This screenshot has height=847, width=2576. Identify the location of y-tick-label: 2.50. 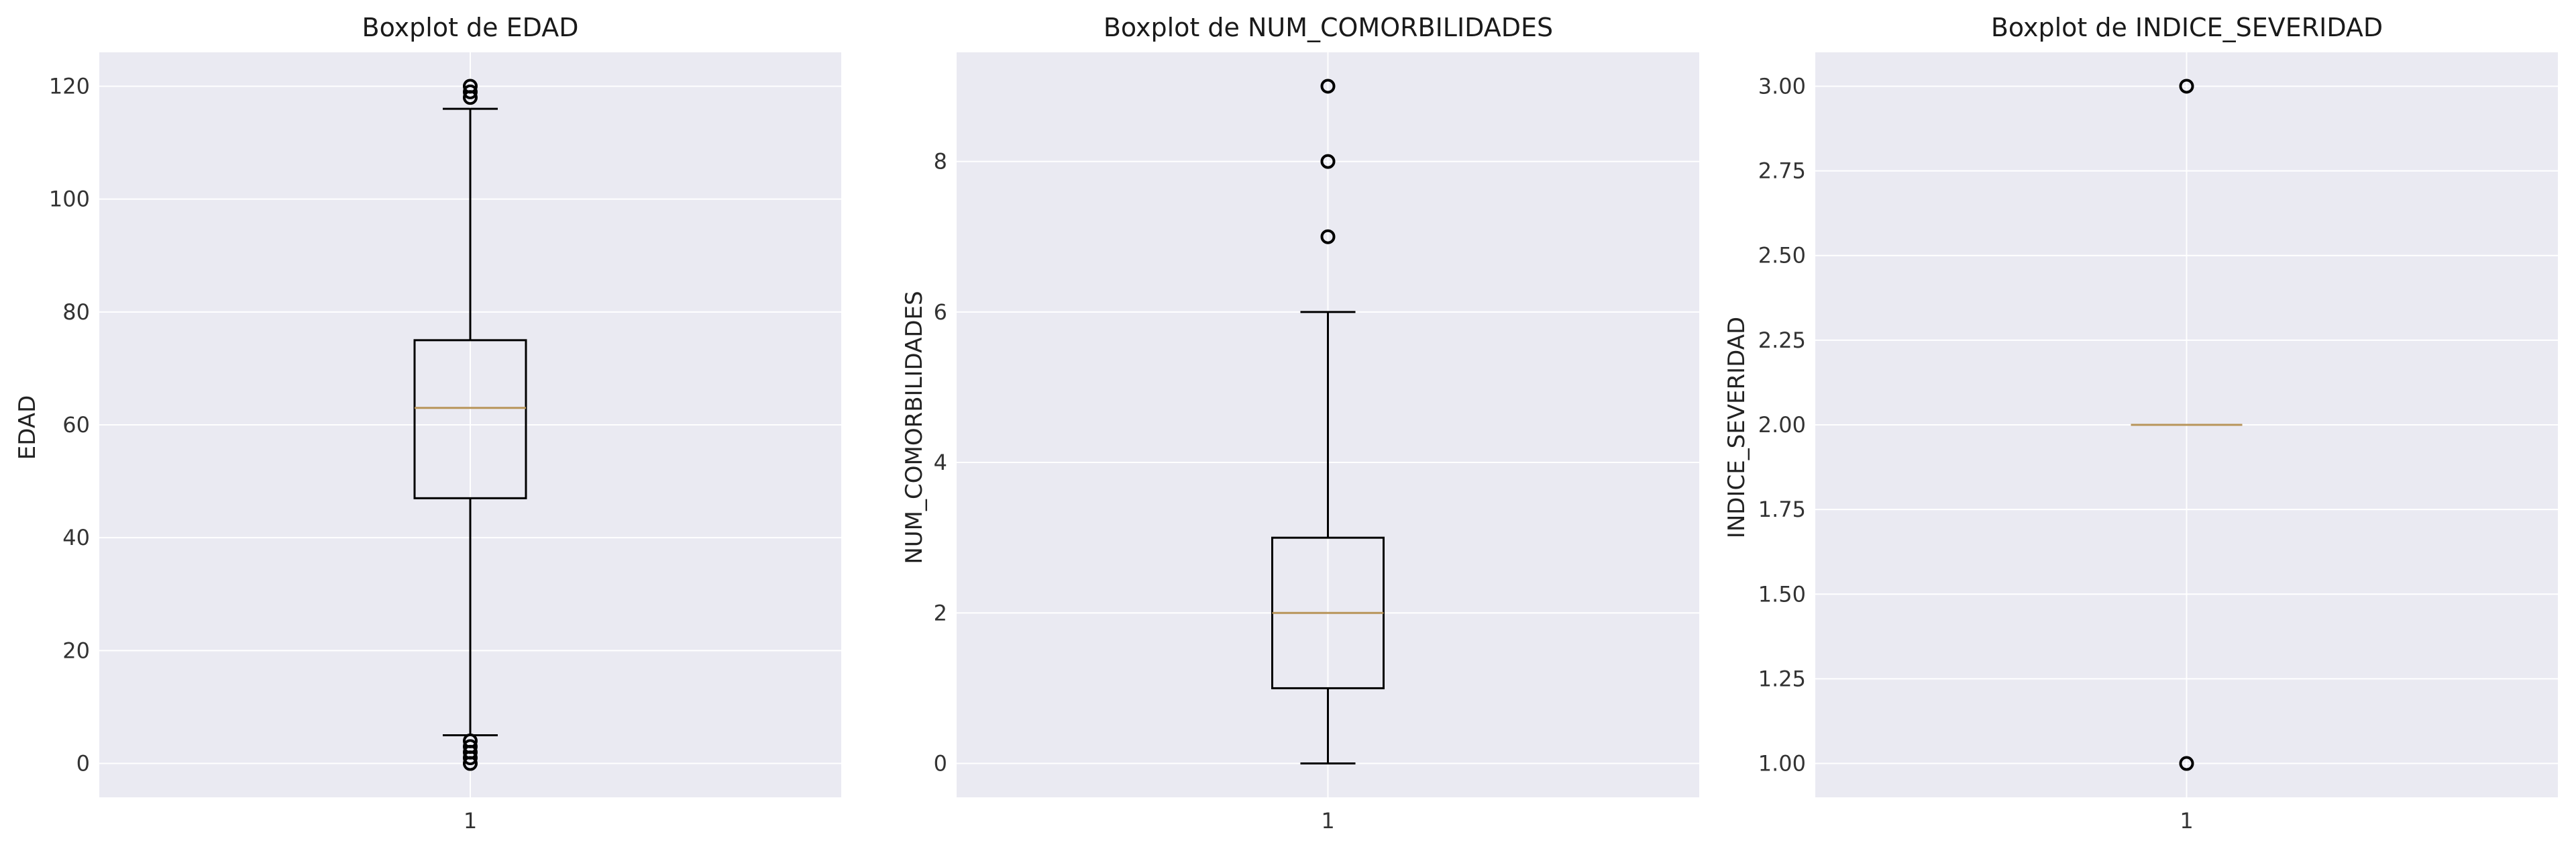
(1782, 255).